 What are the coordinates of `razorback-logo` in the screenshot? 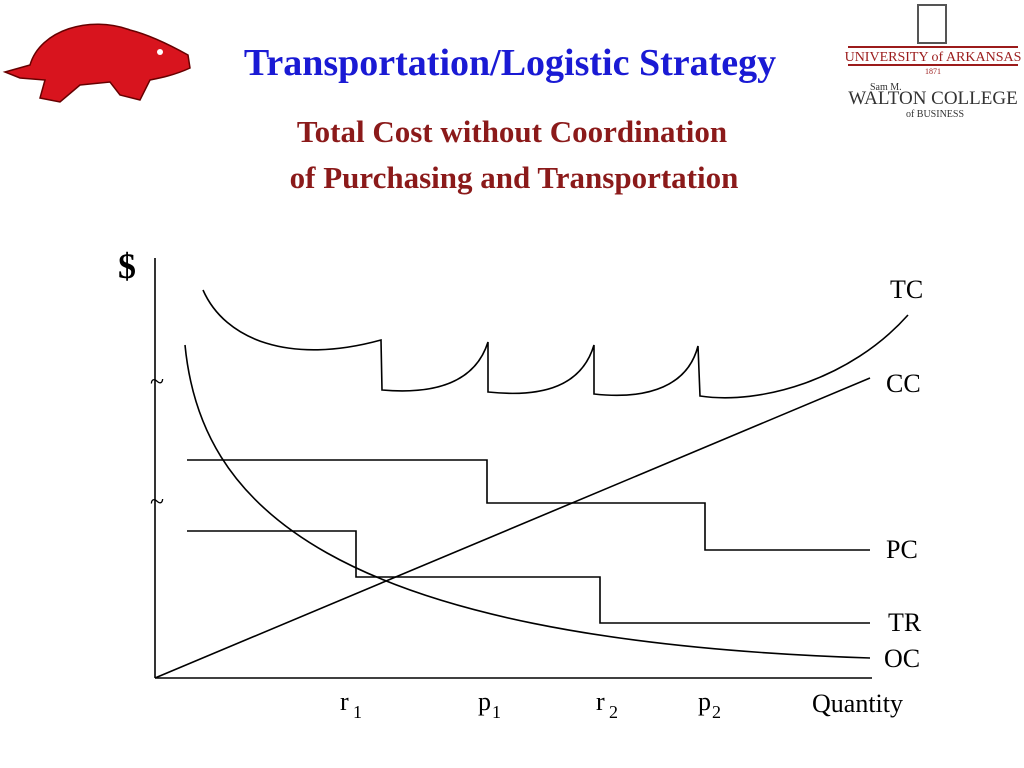 It's located at (96, 63).